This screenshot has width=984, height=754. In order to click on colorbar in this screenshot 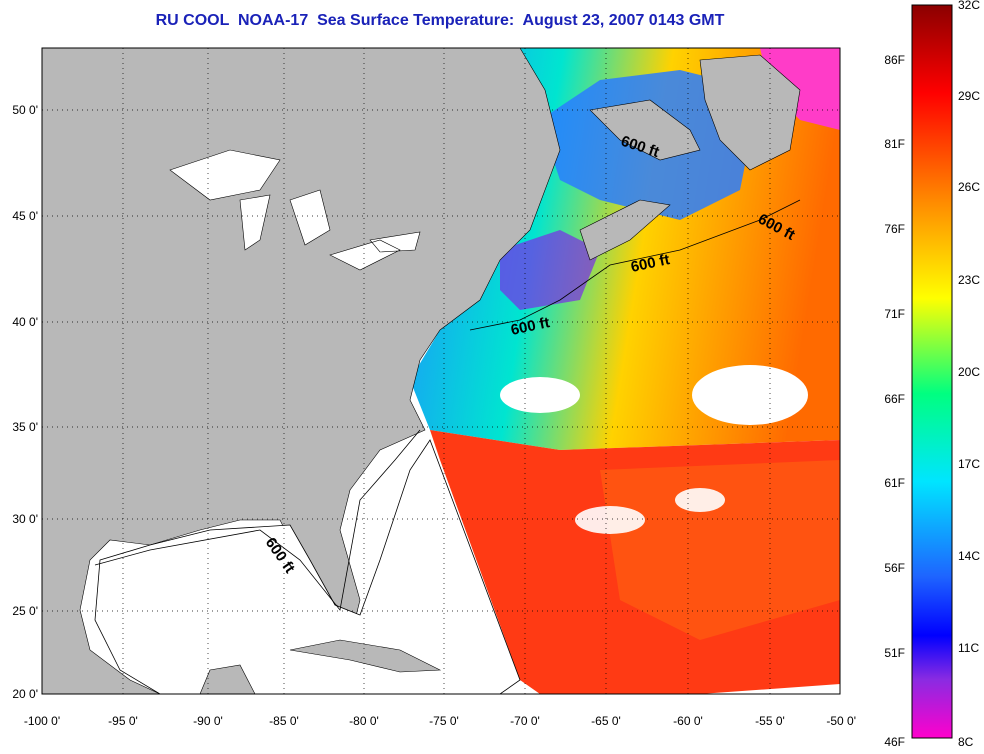, I will do `click(932, 371)`.